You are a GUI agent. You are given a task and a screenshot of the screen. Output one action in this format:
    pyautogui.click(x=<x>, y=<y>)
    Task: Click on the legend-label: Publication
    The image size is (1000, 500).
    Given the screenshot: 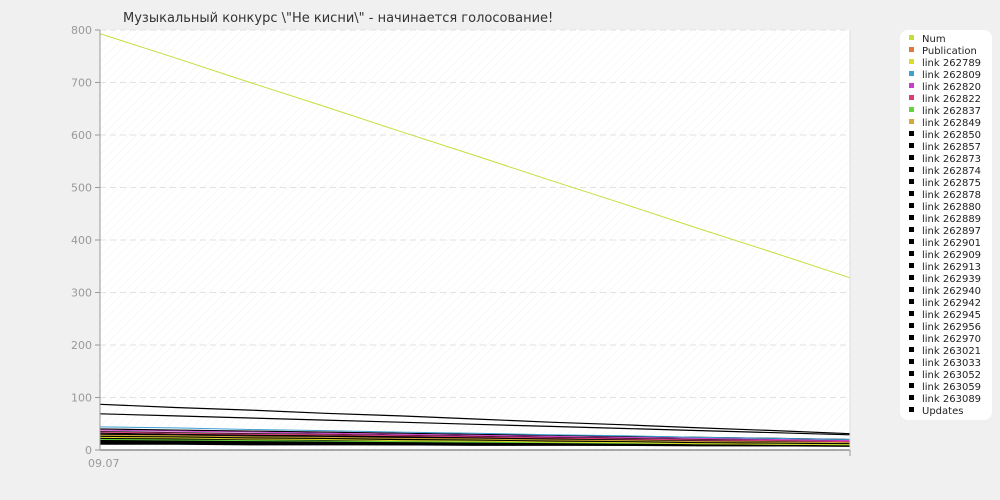 What is the action you would take?
    pyautogui.click(x=949, y=51)
    